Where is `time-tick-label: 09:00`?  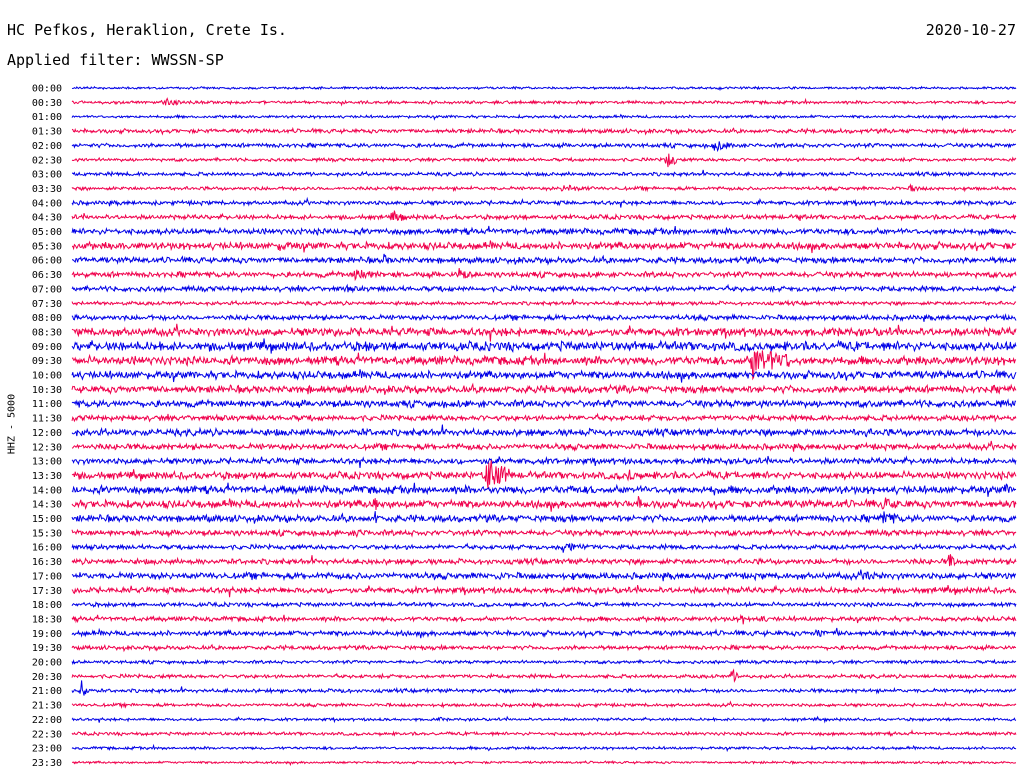 time-tick-label: 09:00 is located at coordinates (47, 347).